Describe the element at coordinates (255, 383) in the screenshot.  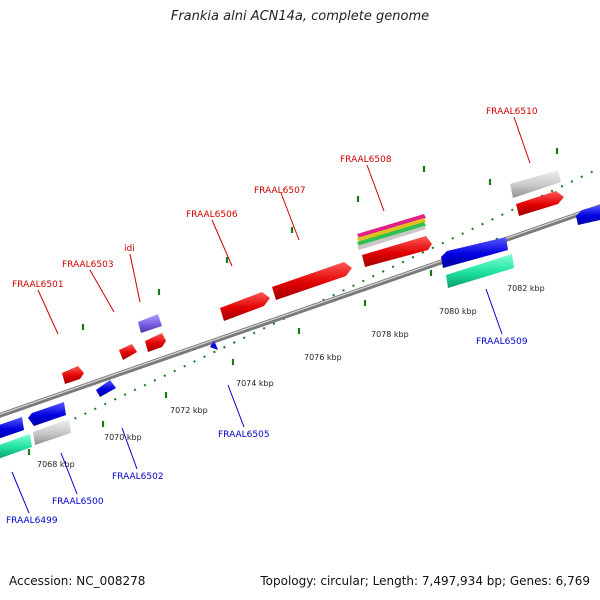
I see `scale-label-7074: 7074 kbp` at that location.